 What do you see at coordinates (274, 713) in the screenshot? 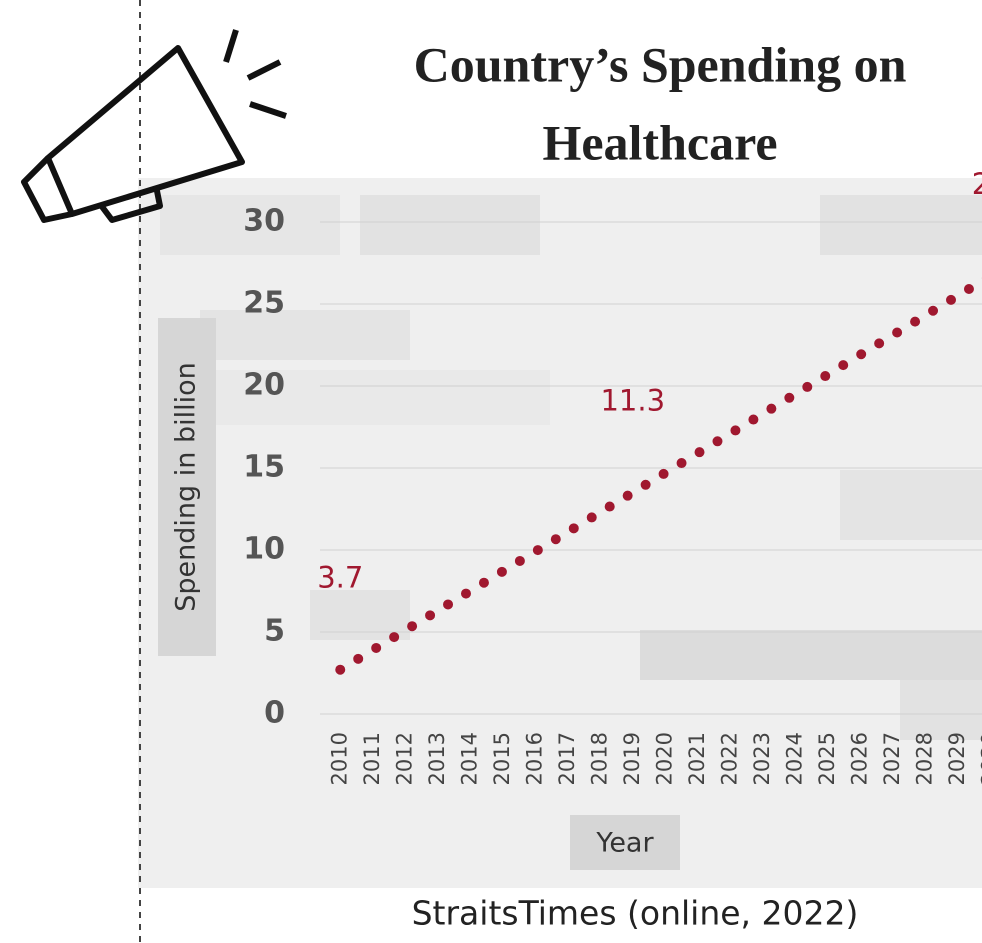
I see `y-tick-label: 0` at bounding box center [274, 713].